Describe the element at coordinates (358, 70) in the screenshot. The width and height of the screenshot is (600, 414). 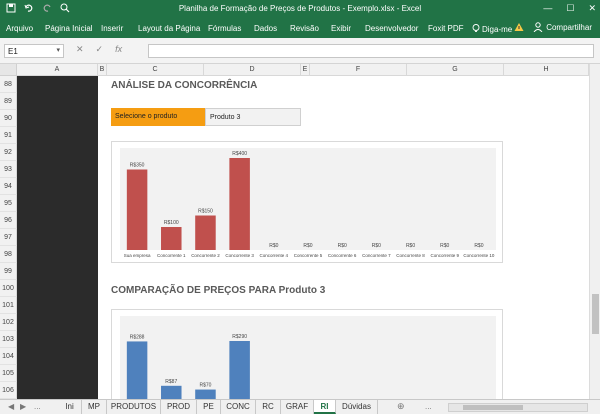
I see `column-header-f: F` at that location.